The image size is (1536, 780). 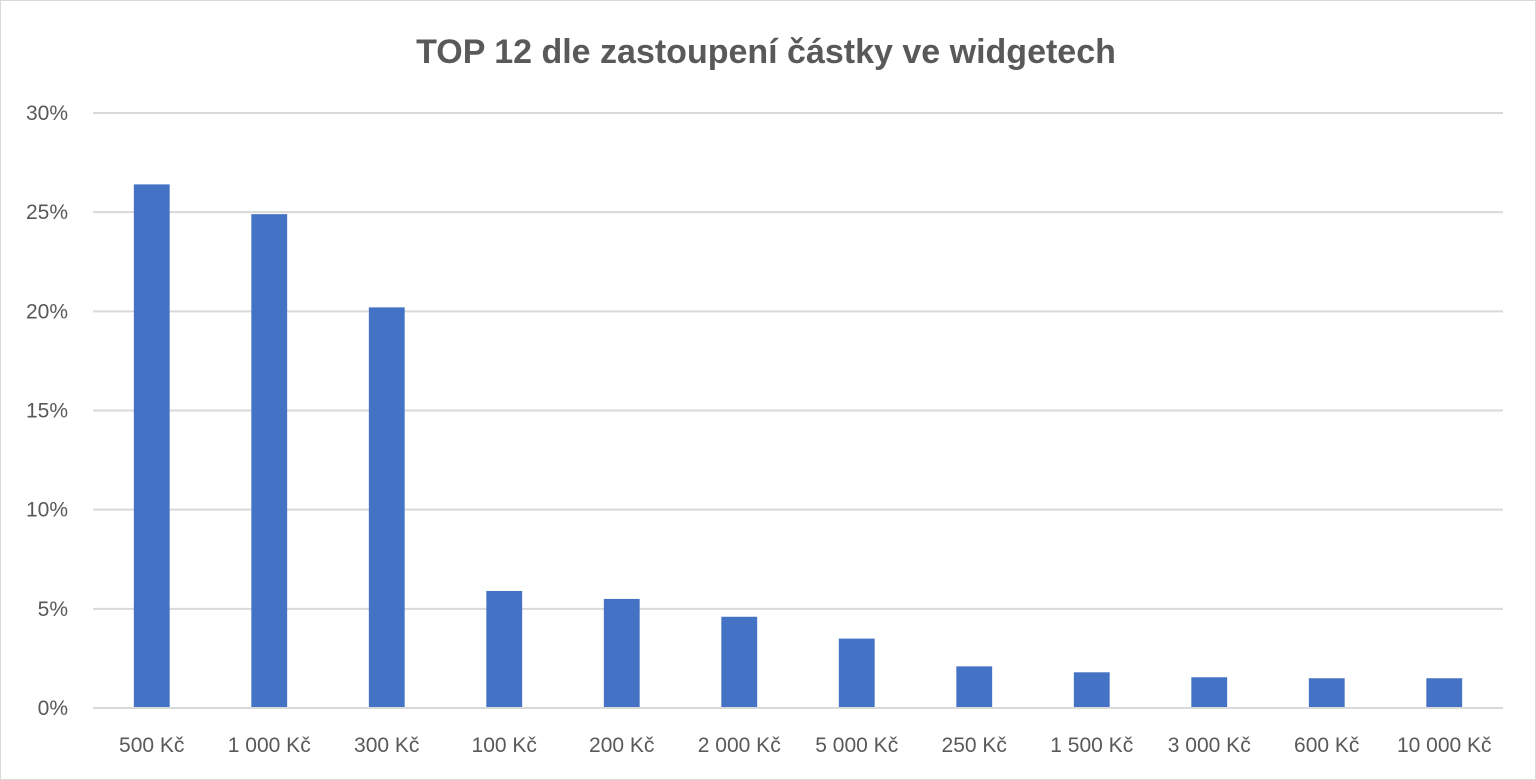 I want to click on x-tick-label: 600 Kč, so click(x=1326, y=745).